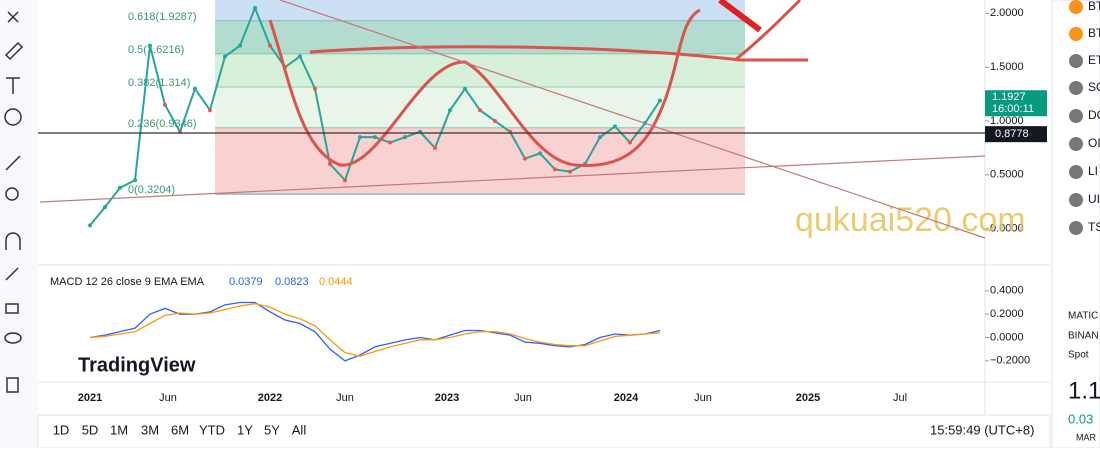 The width and height of the screenshot is (1100, 453). What do you see at coordinates (1094, 87) in the screenshot?
I see `watchlist-symbol: SO` at bounding box center [1094, 87].